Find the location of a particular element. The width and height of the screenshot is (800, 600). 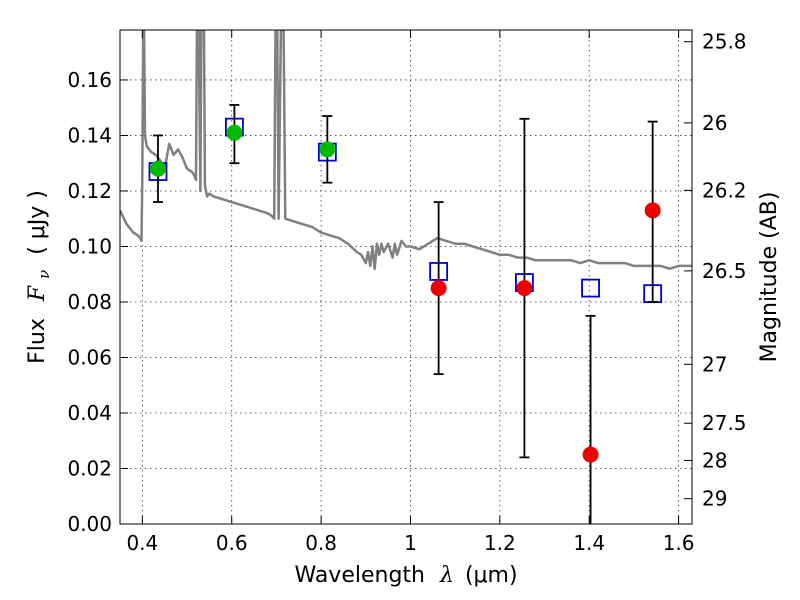

x-axis-title-unit: (μm) is located at coordinates (491, 575).